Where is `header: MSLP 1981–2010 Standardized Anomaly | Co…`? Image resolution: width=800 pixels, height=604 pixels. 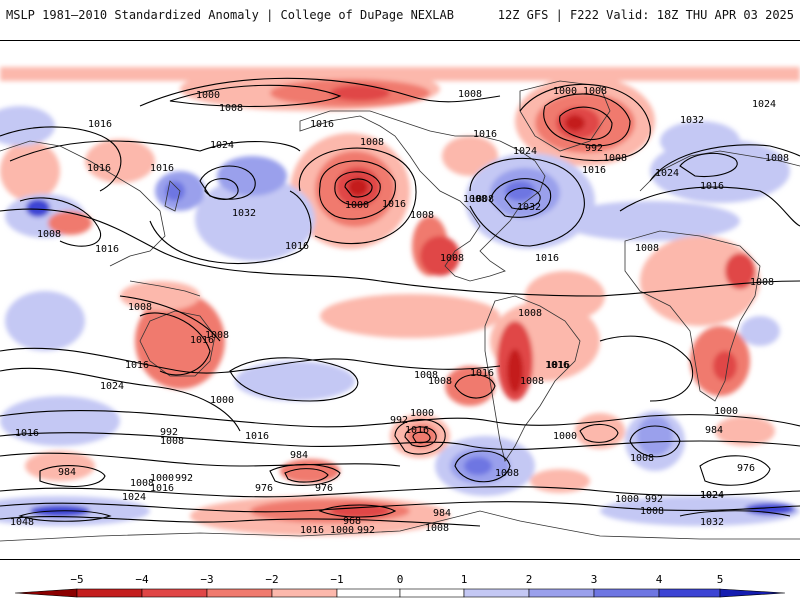
header: MSLP 1981–2010 Standardized Anomaly | Co… is located at coordinates (400, 15).